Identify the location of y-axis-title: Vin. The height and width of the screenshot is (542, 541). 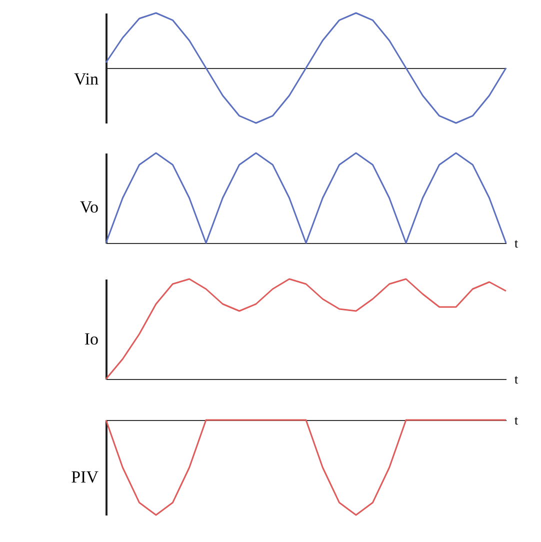
(86, 79).